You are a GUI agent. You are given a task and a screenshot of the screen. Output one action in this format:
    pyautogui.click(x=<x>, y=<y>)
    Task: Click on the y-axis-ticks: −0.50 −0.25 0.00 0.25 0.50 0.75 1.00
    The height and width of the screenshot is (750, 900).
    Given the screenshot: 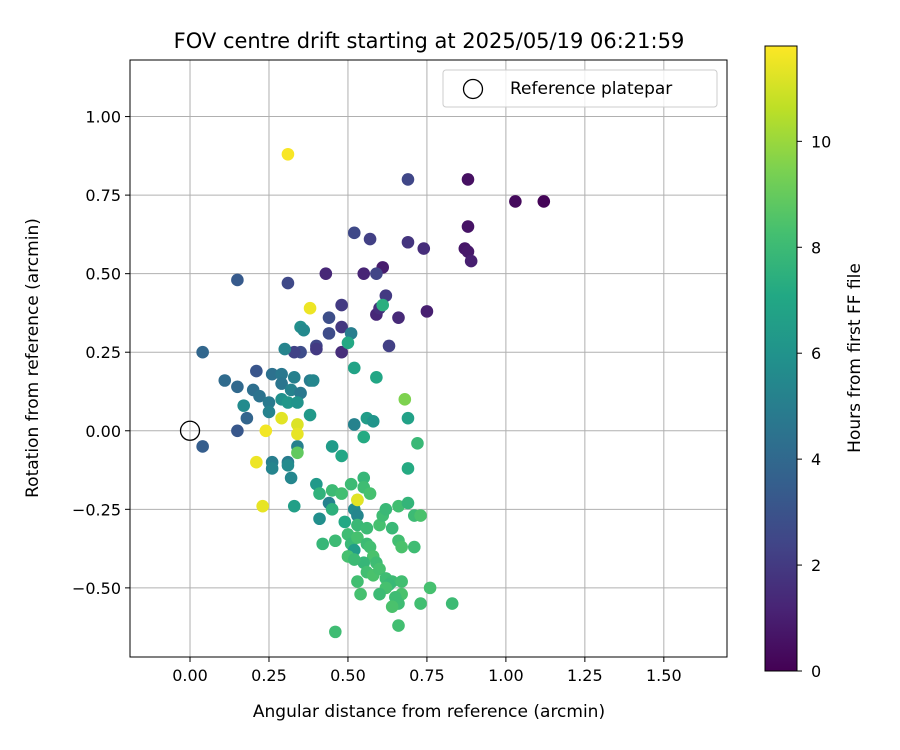 What is the action you would take?
    pyautogui.click(x=101, y=353)
    